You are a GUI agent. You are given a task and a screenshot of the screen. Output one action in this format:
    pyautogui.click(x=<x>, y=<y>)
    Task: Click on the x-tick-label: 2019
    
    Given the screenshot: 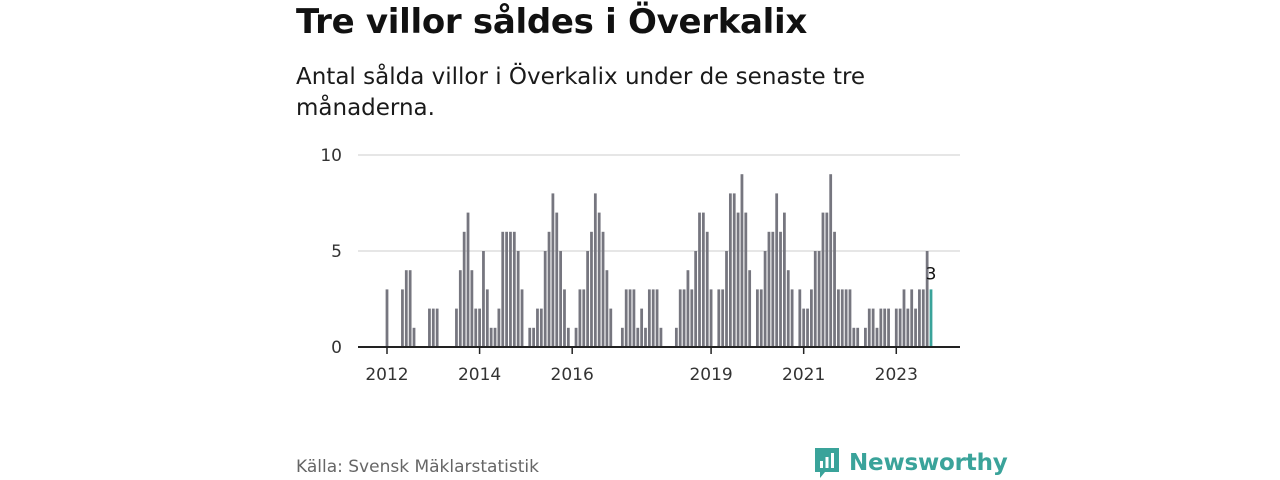 What is the action you would take?
    pyautogui.click(x=710, y=375)
    